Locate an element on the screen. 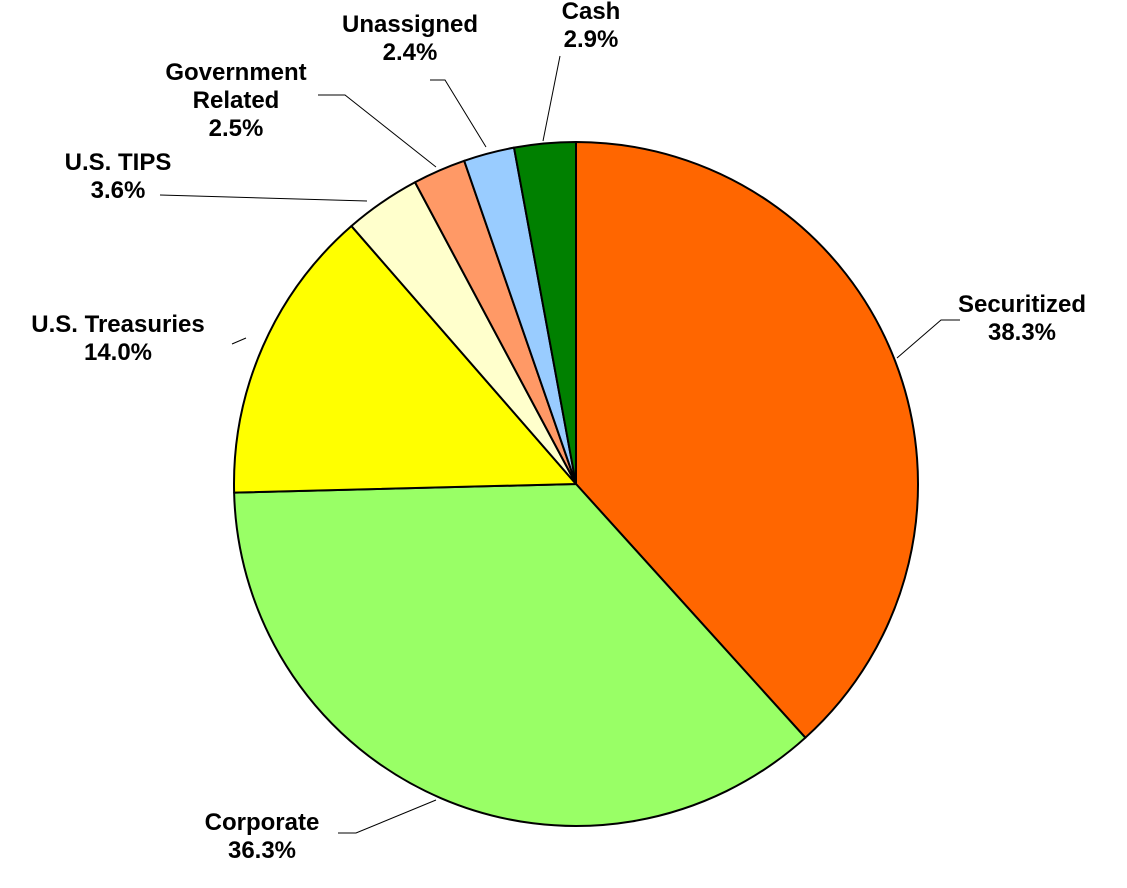 The image size is (1127, 888). slice-name-label: Corporate is located at coordinates (262, 822).